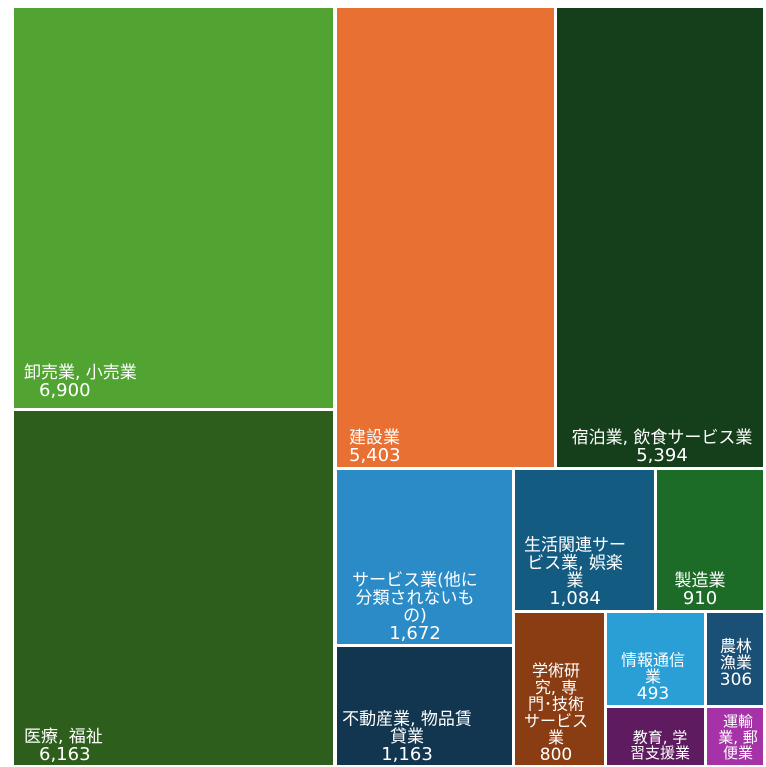 The width and height of the screenshot is (766, 767). I want to click on treemap-tile-label: ビス業, 娯楽, so click(575, 563).